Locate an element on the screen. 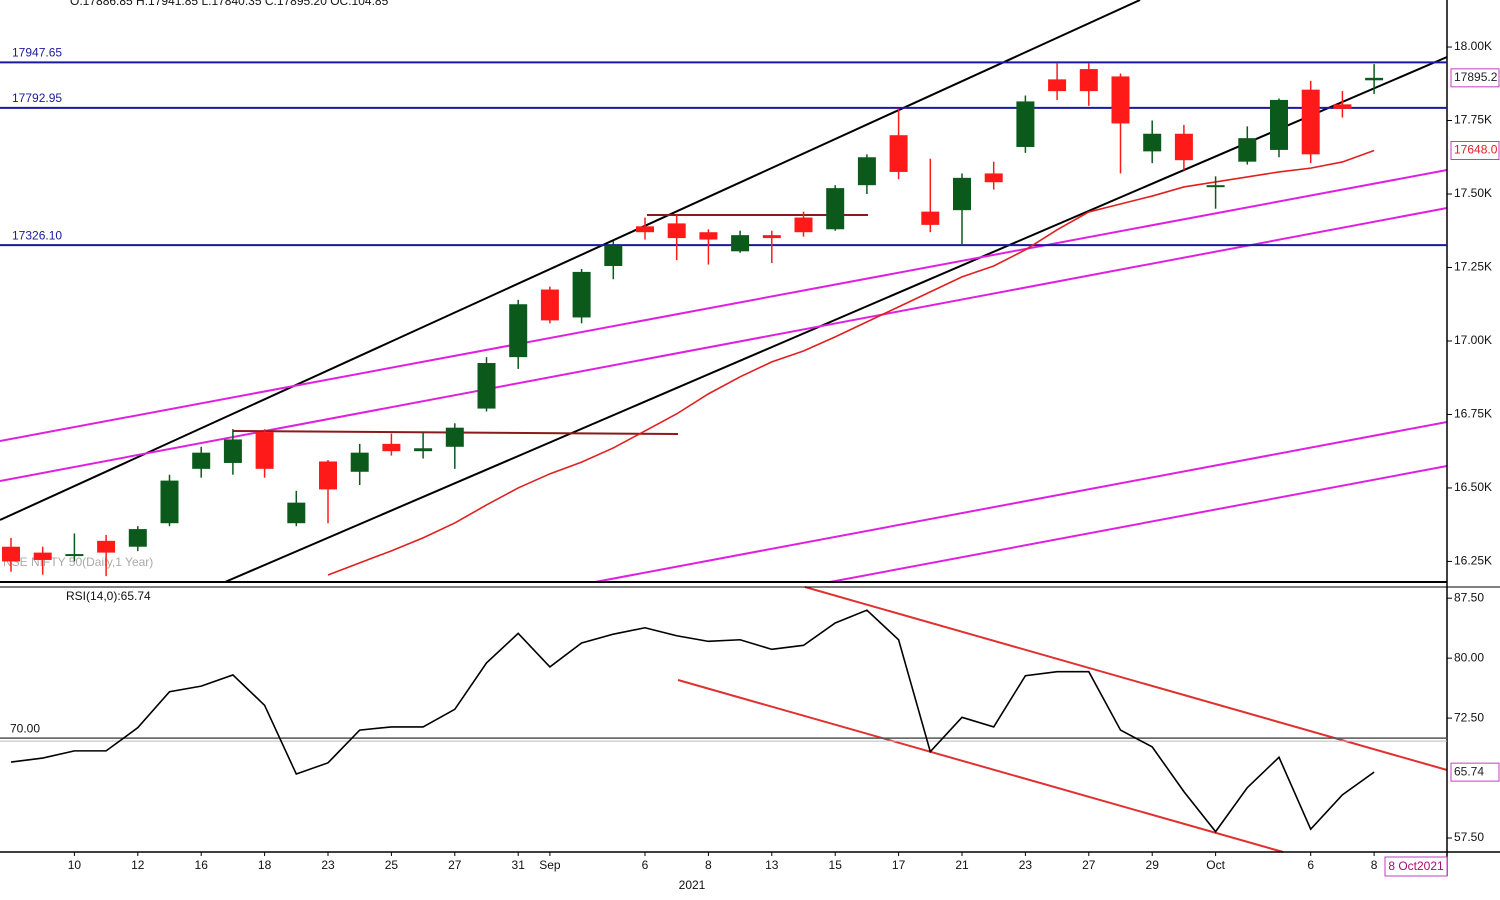  y-tick-label: 17.25K is located at coordinates (1473, 267).